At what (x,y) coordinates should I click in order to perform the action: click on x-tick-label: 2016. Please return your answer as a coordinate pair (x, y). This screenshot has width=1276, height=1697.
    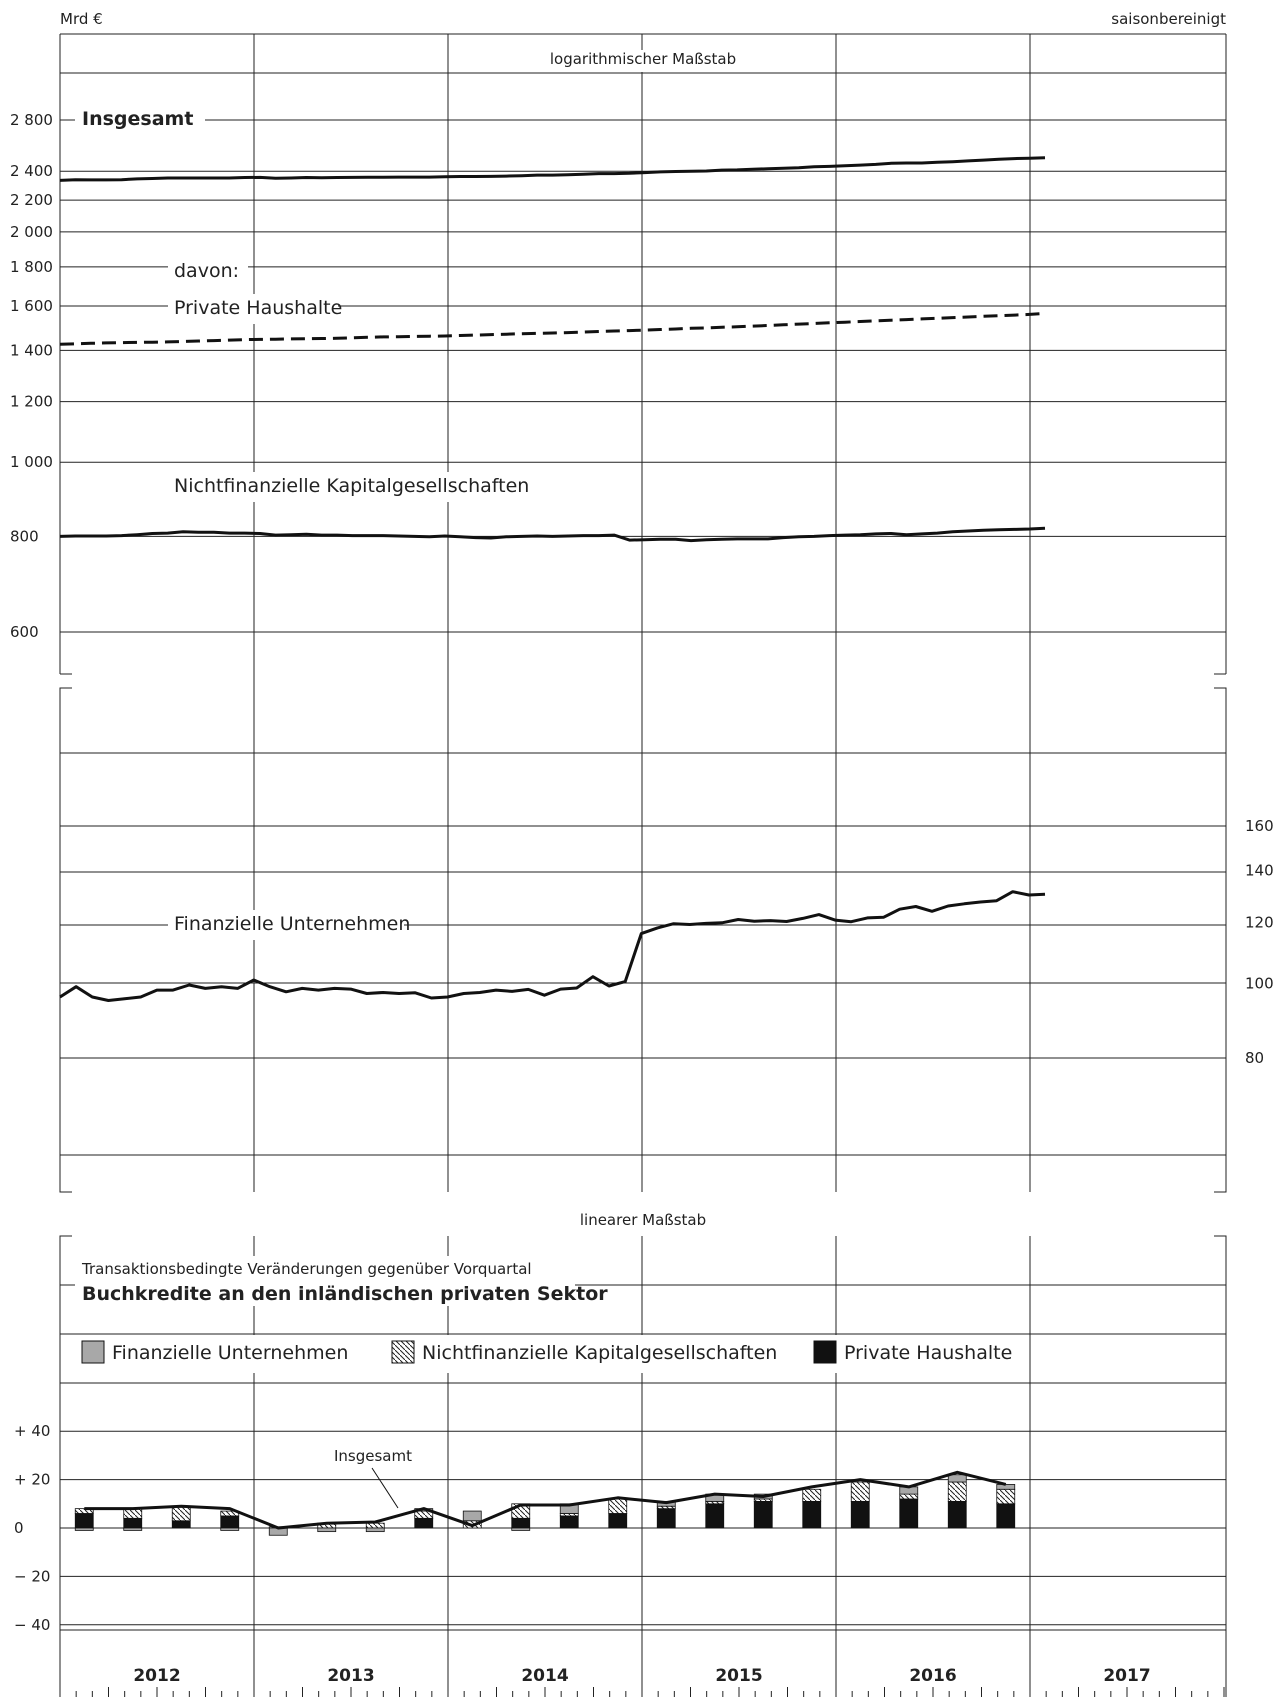
    Looking at the image, I should click on (932, 1676).